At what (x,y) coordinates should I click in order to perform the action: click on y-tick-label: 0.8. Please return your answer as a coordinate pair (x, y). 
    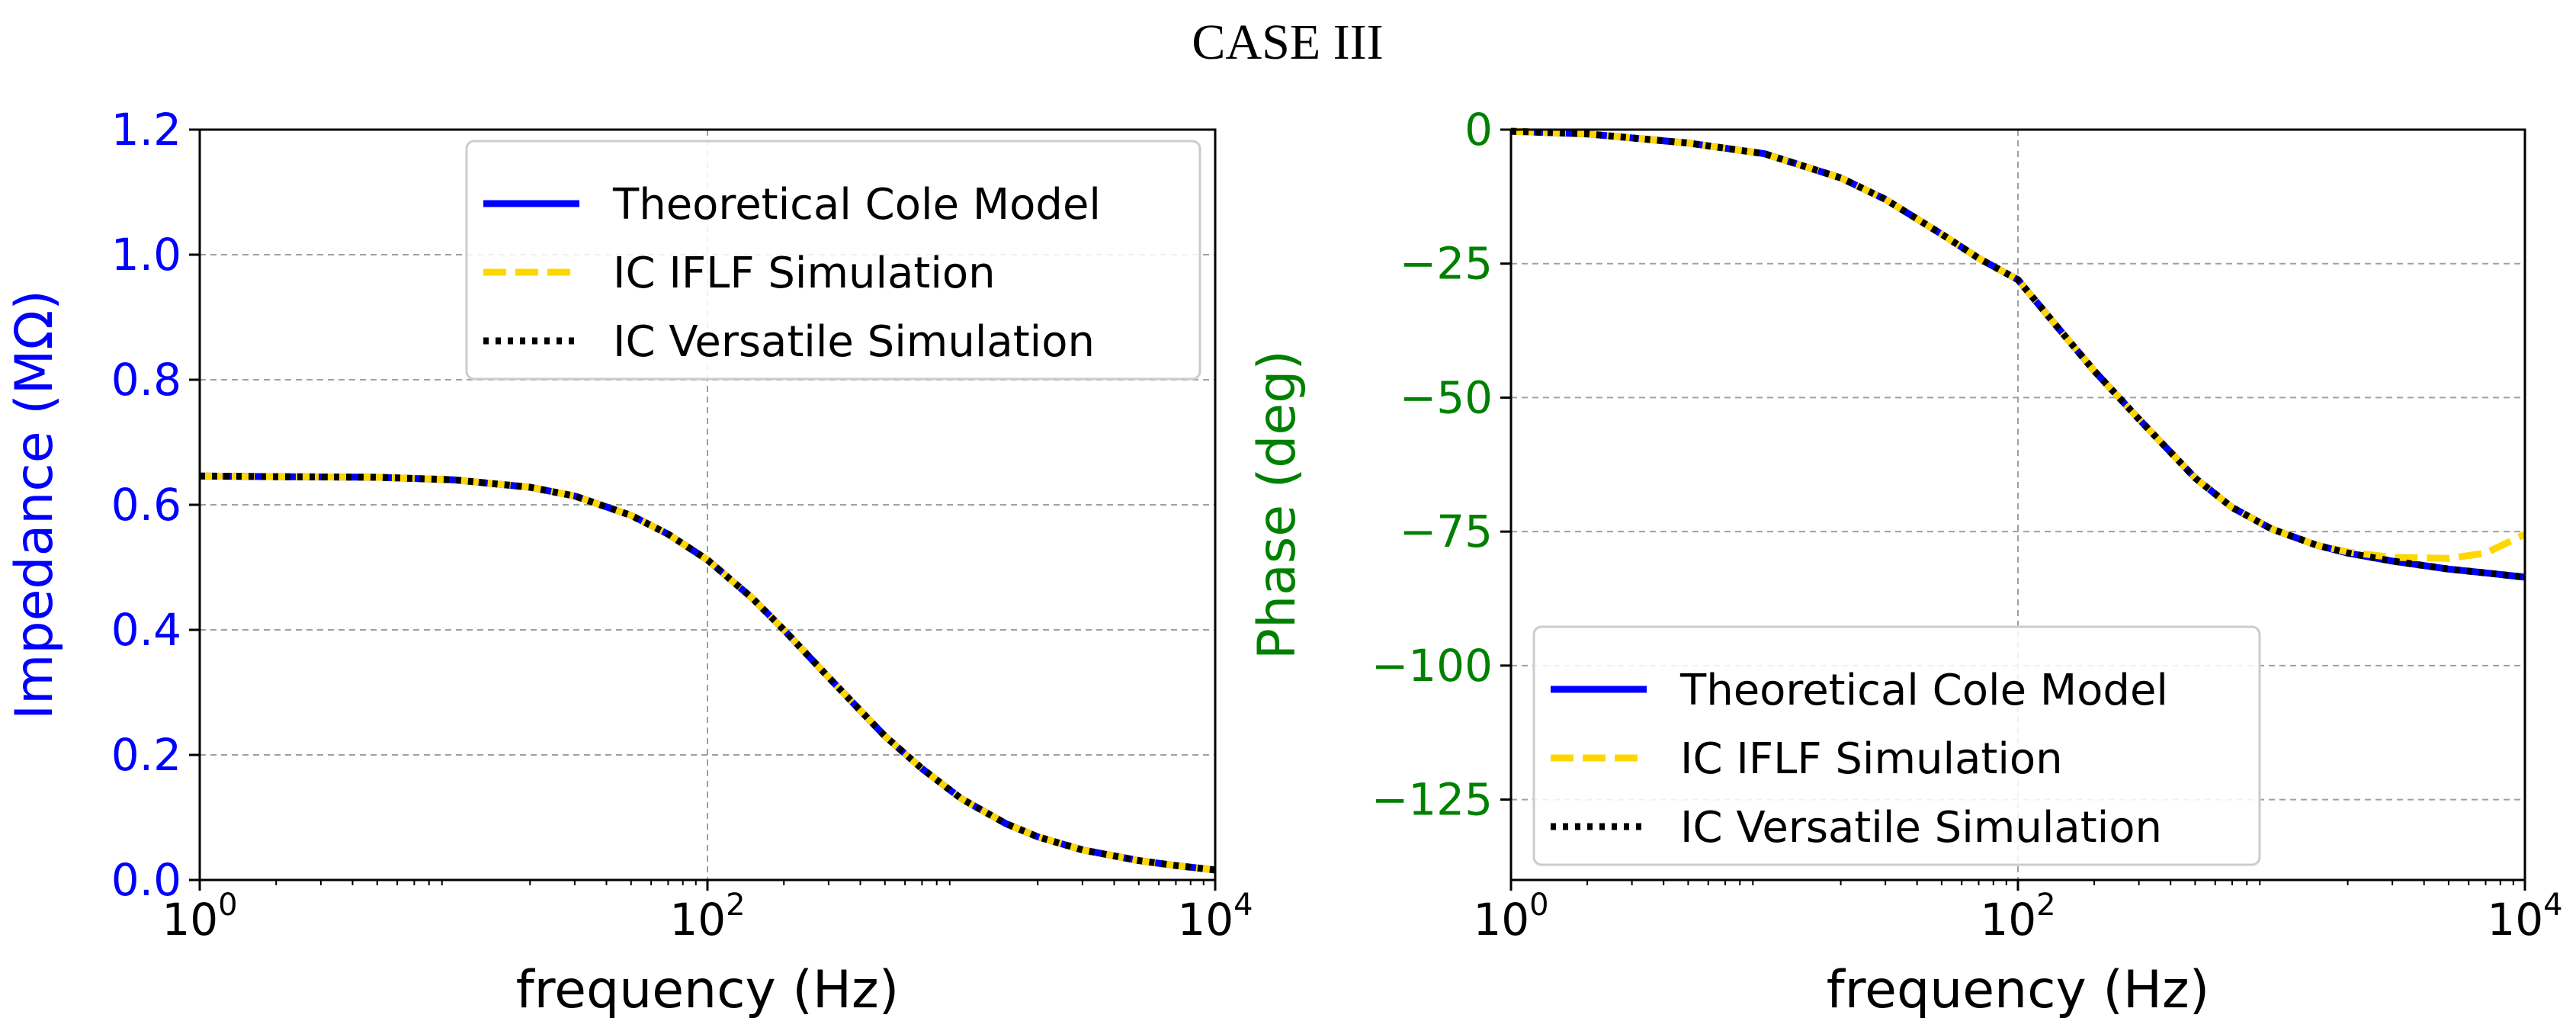
    Looking at the image, I should click on (146, 380).